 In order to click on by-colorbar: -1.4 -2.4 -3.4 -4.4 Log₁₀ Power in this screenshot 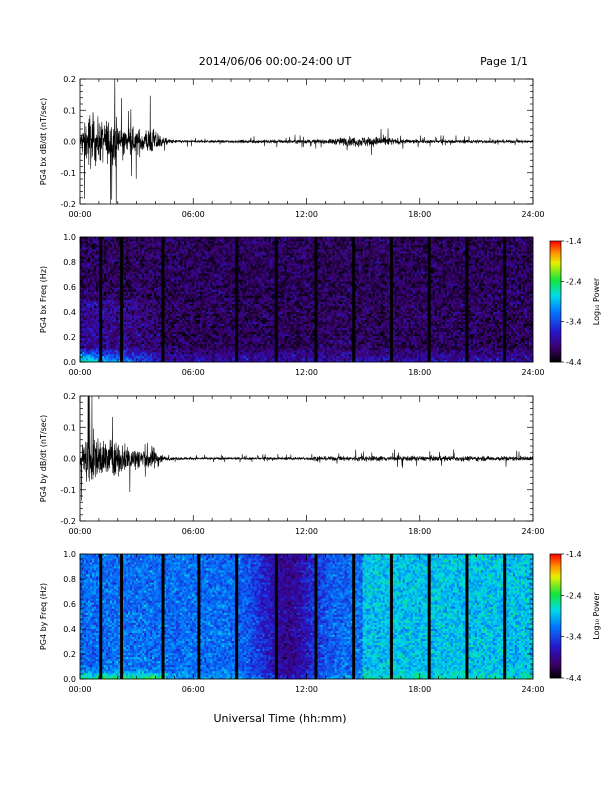, I will do `click(575, 616)`.